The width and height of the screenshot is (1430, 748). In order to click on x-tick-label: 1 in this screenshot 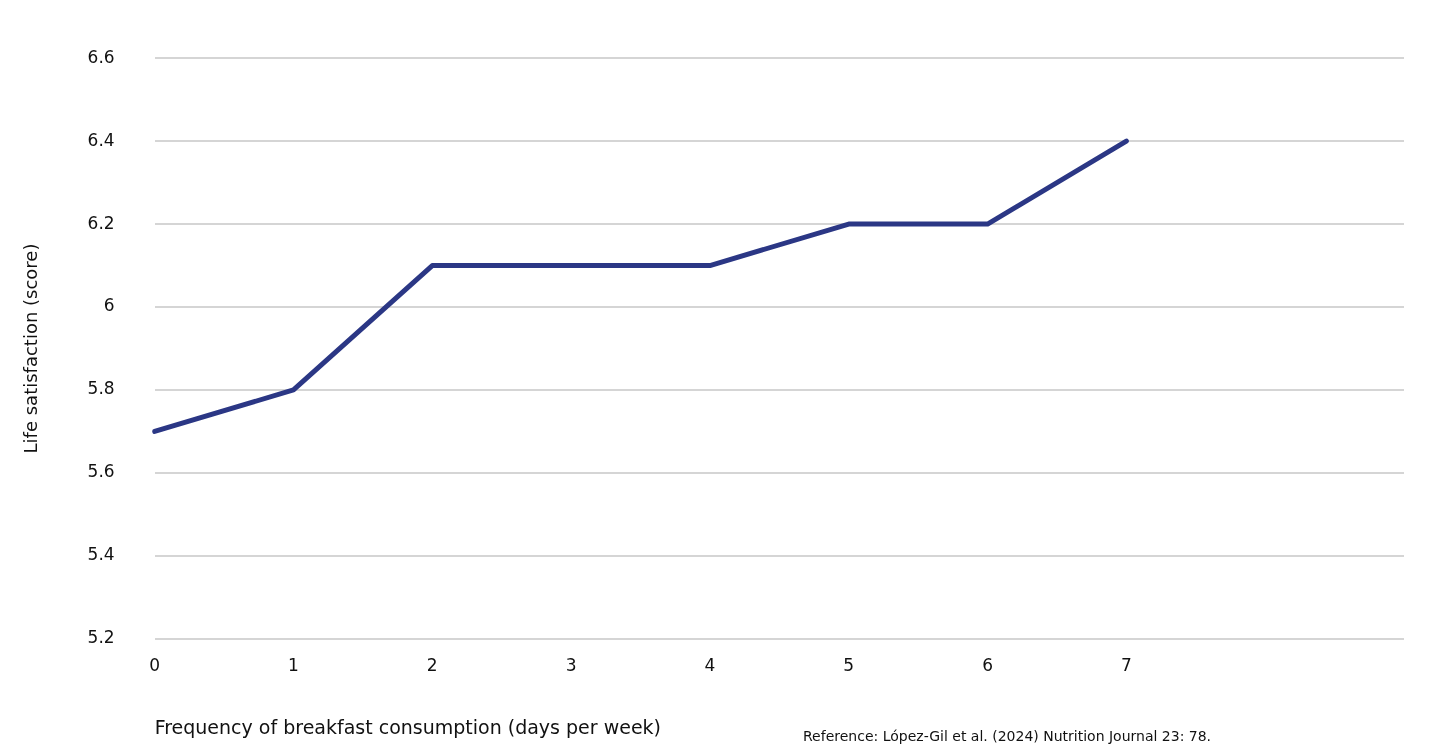, I will do `click(293, 665)`.